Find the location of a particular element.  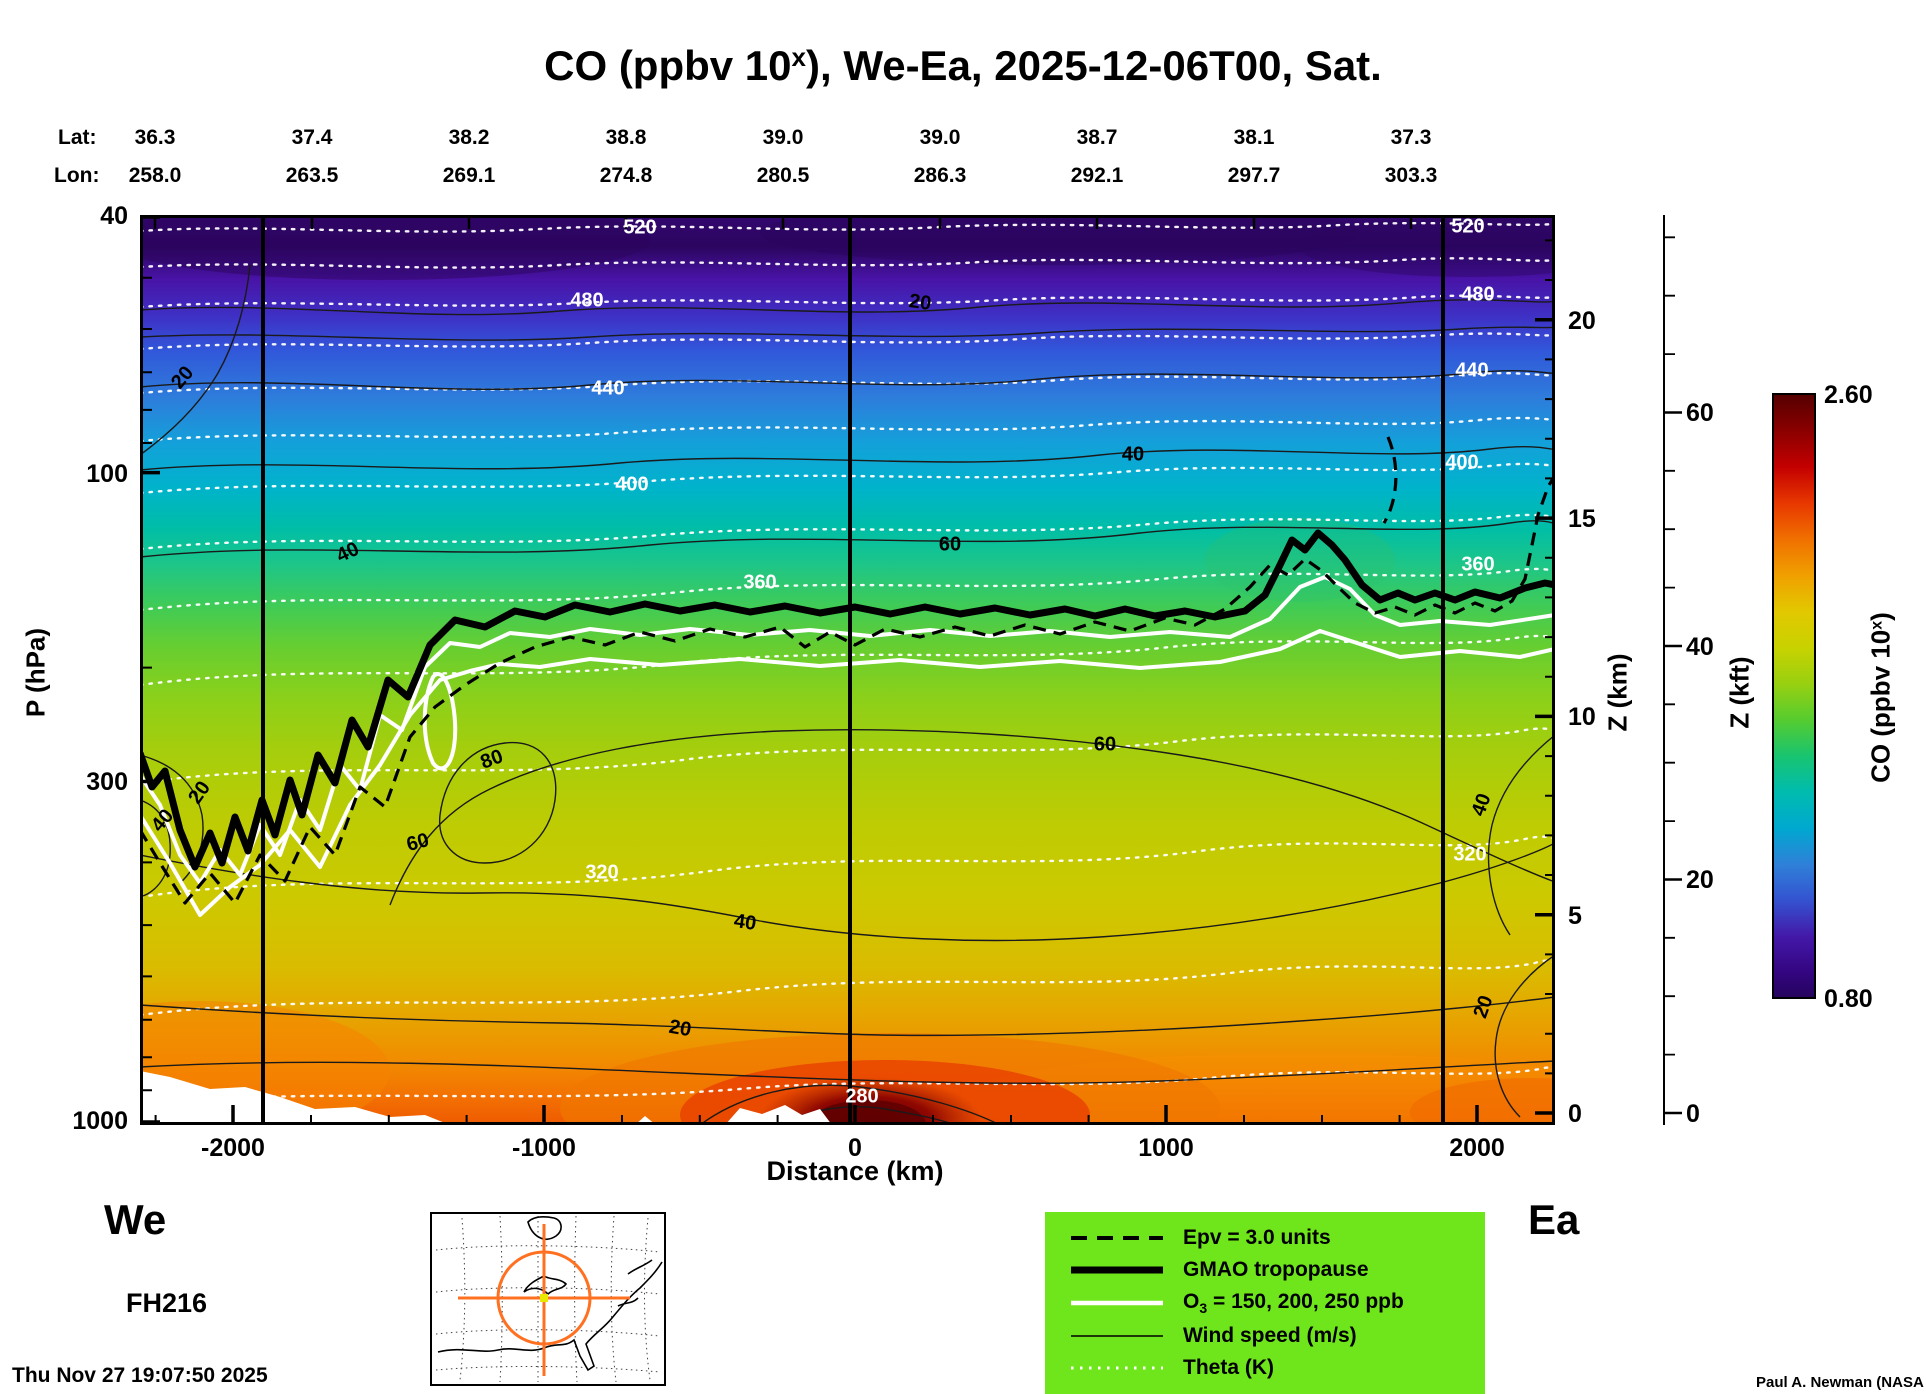

creation-timestamp: Thu Nov 27 19:07:50 2025 is located at coordinates (140, 1375).